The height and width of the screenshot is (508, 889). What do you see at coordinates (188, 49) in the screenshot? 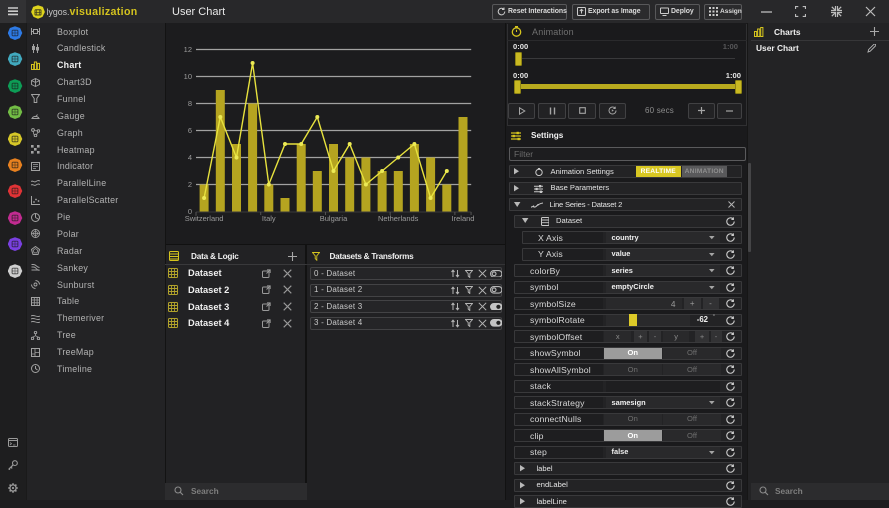
I see `svg-text: 12` at bounding box center [188, 49].